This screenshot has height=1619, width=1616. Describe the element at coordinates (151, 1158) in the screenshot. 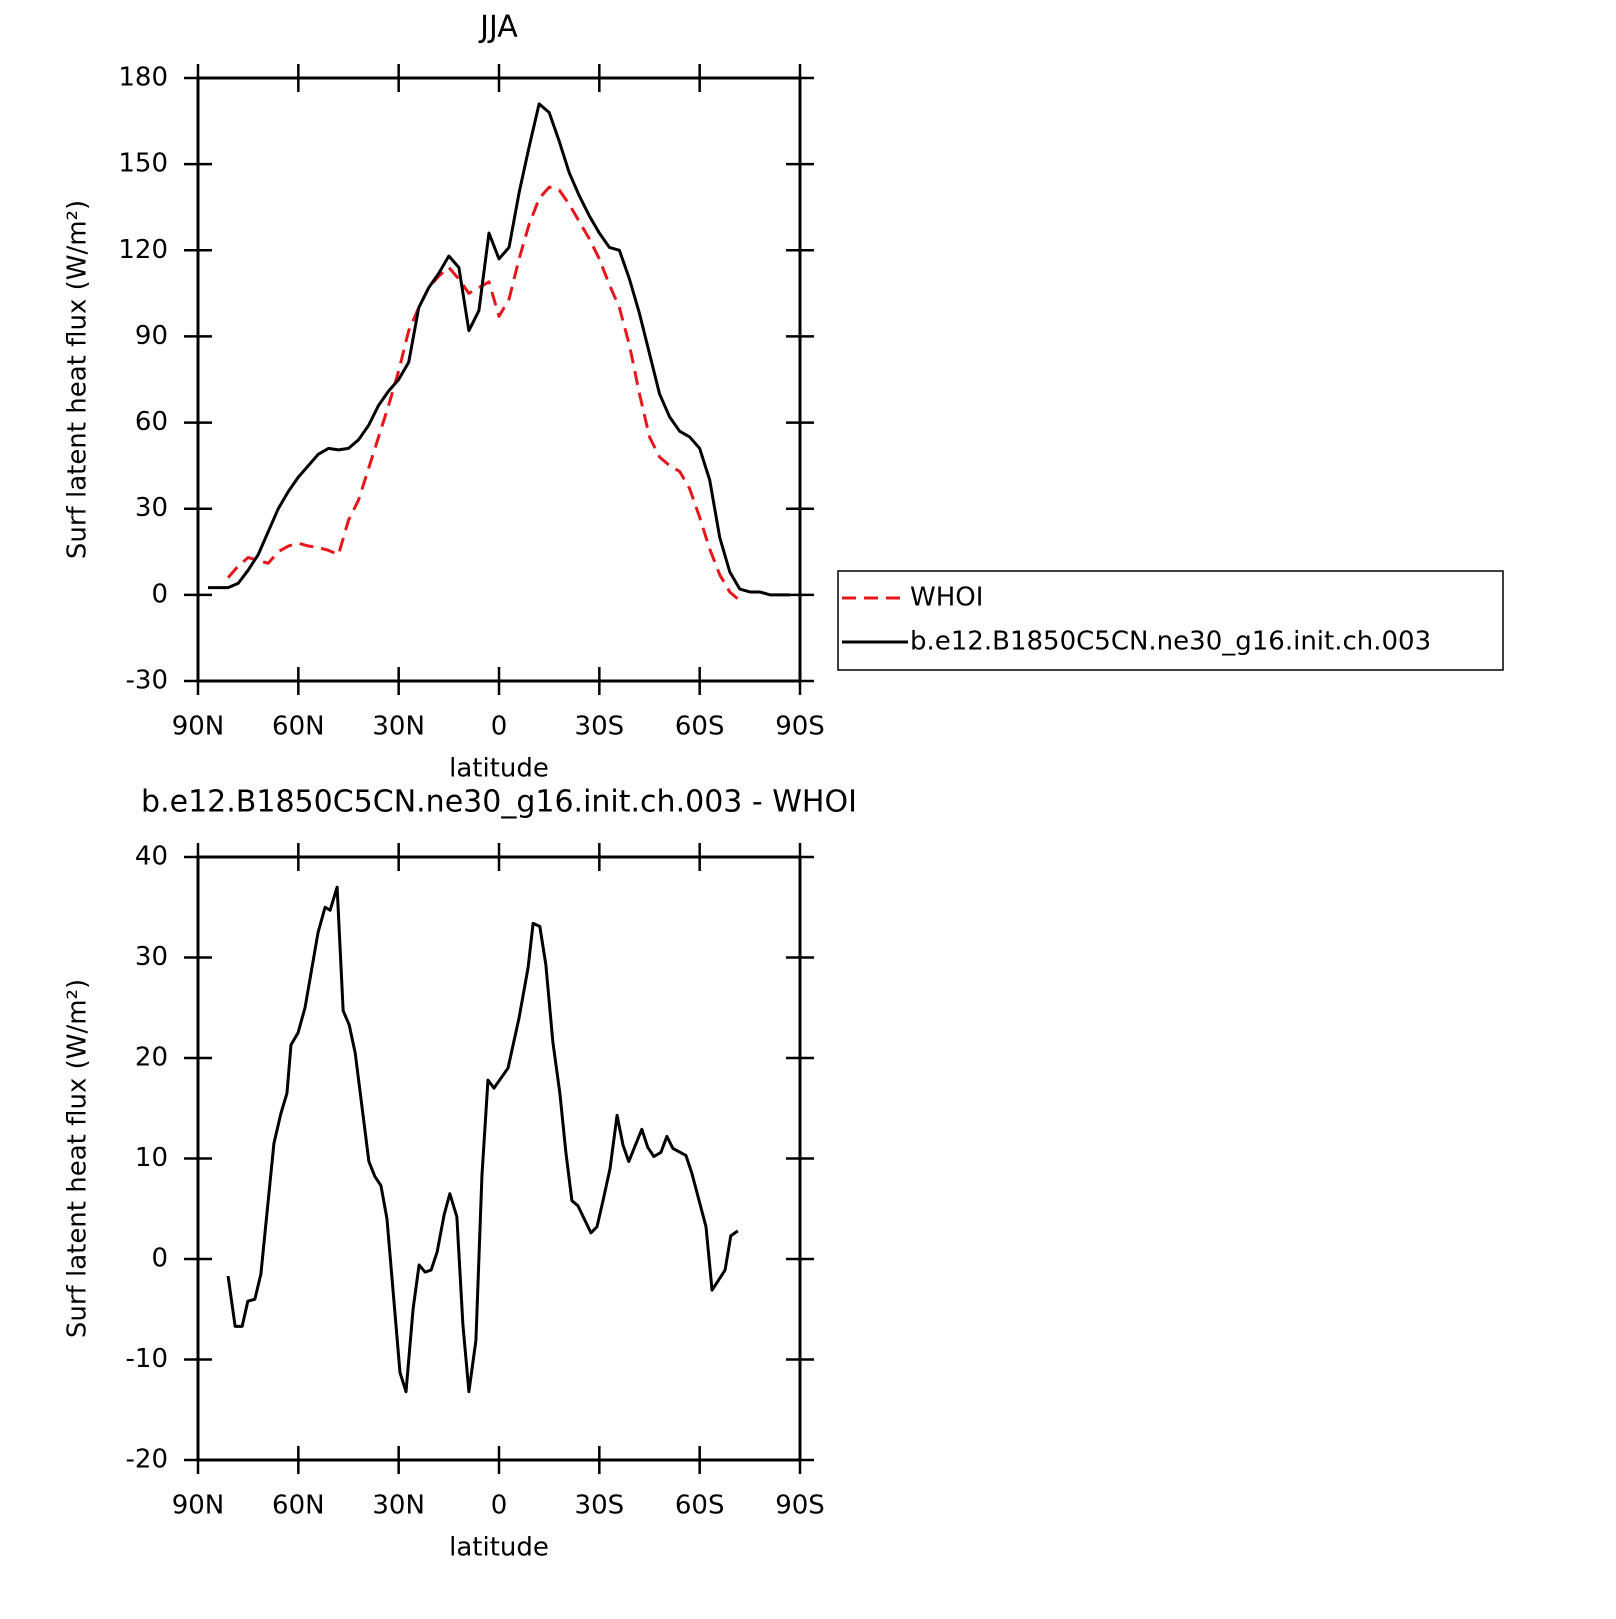

I see `y-tick-label: 10` at that location.